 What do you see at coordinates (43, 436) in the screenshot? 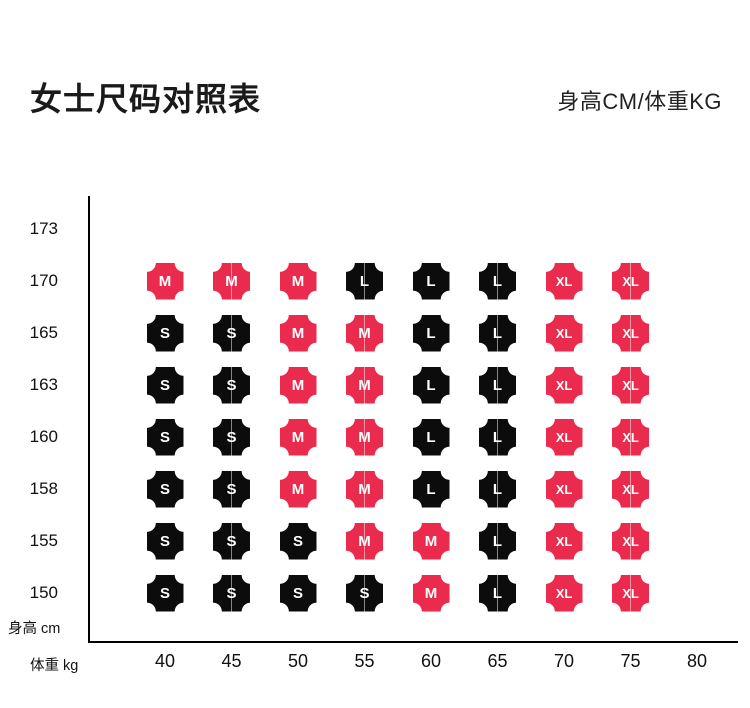
I see `y-tick-label: 160` at bounding box center [43, 436].